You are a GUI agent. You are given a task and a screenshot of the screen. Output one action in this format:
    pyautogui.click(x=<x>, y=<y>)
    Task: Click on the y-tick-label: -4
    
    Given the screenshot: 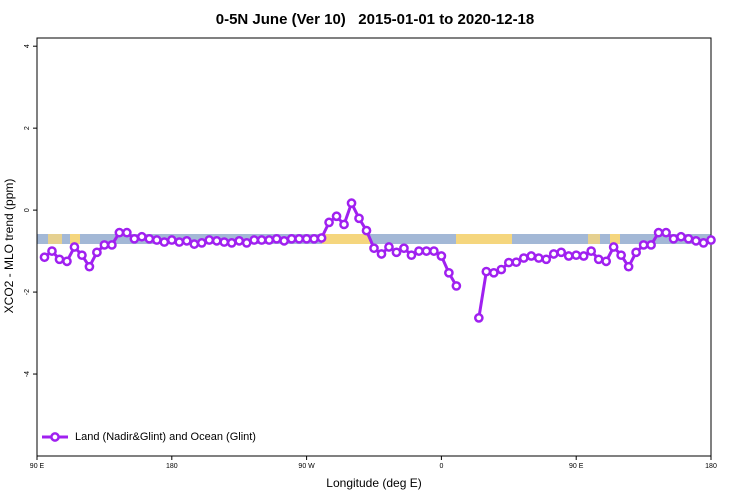 What is the action you would take?
    pyautogui.click(x=27, y=374)
    